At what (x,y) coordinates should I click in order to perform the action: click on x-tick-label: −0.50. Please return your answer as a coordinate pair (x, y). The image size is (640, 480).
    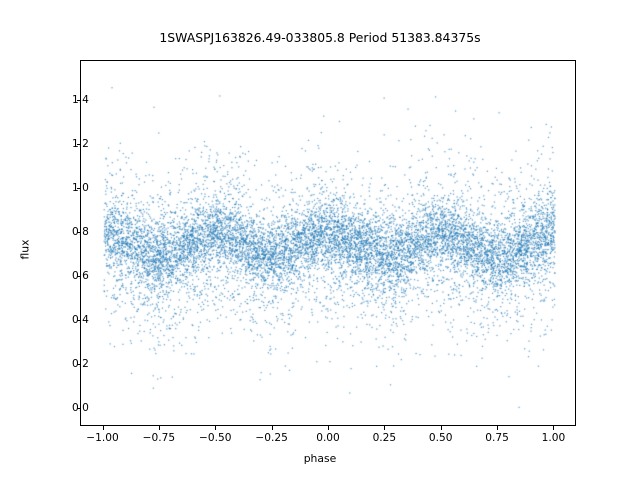
    Looking at the image, I should click on (215, 438).